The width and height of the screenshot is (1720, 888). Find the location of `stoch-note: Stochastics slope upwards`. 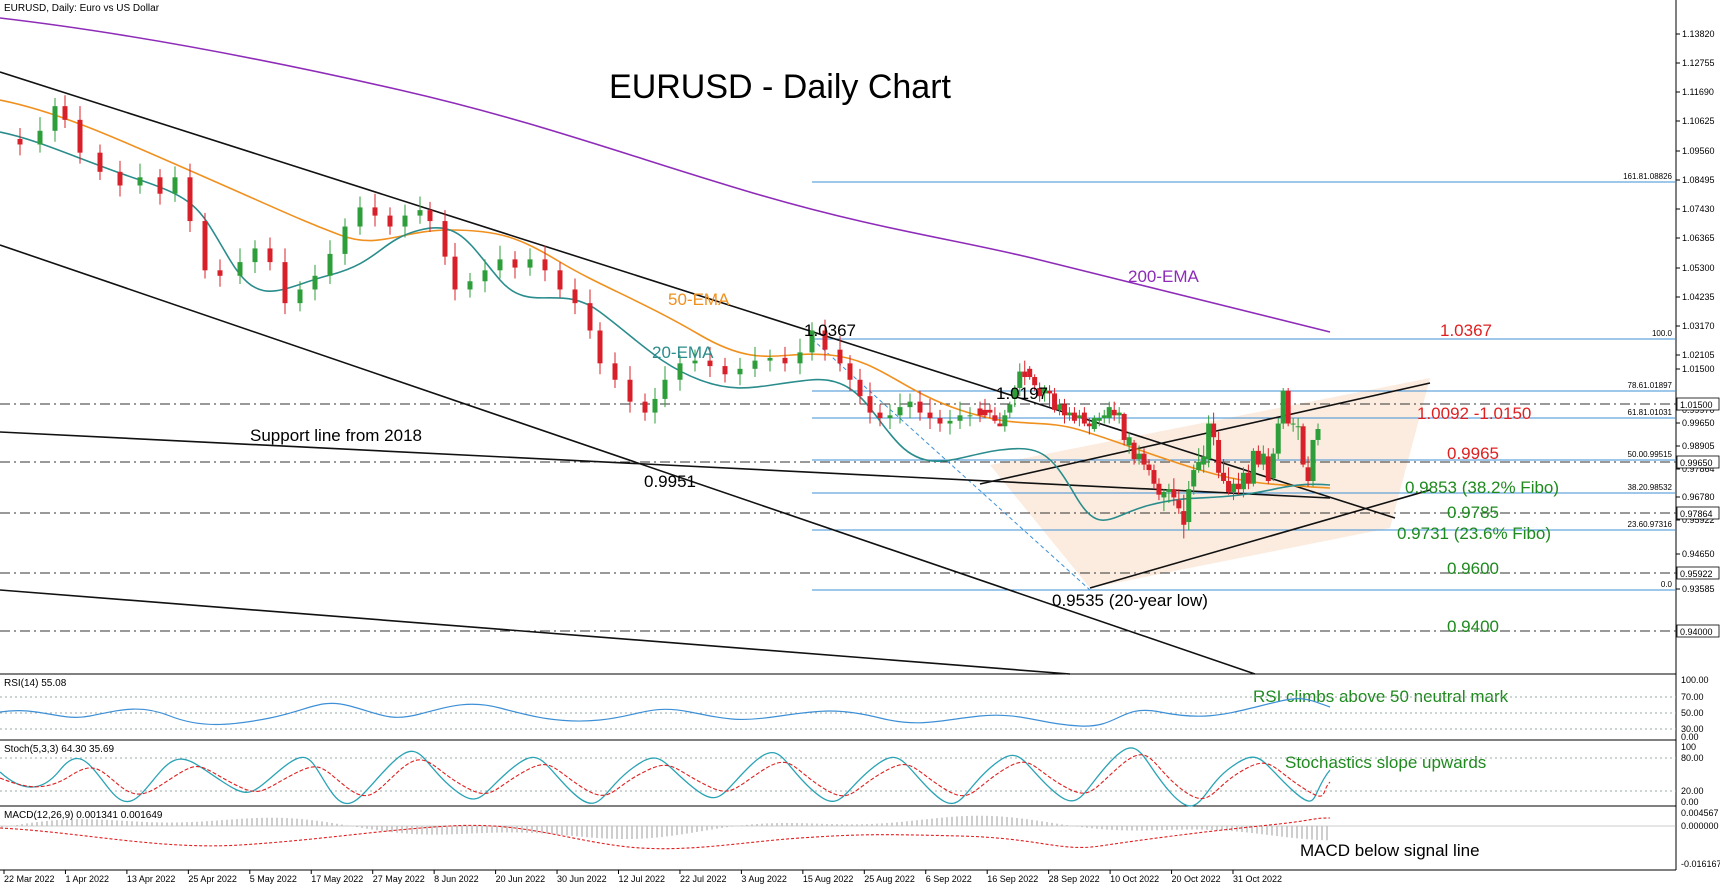

stoch-note: Stochastics slope upwards is located at coordinates (1385, 762).